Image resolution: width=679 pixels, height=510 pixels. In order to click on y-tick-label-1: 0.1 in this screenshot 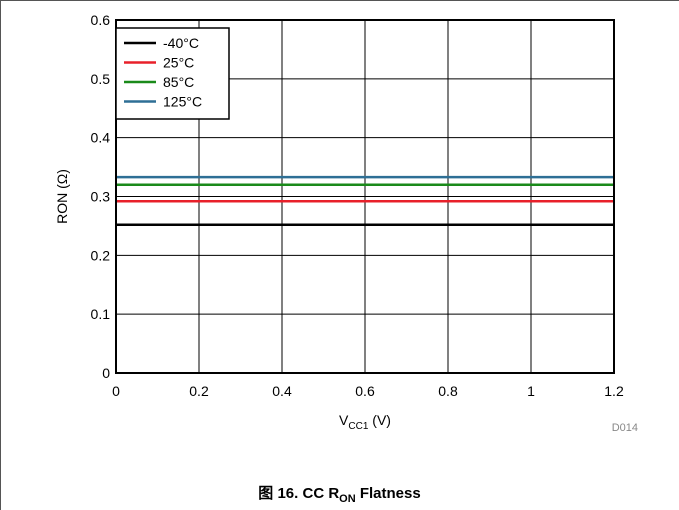, I will do `click(101, 314)`.